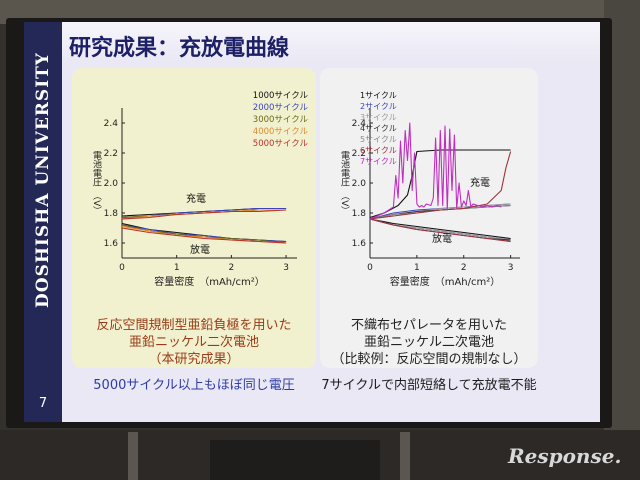  What do you see at coordinates (428, 342) in the screenshot?
I see `right-caption-line-2: 亜鉛ニッケル二次電池` at bounding box center [428, 342].